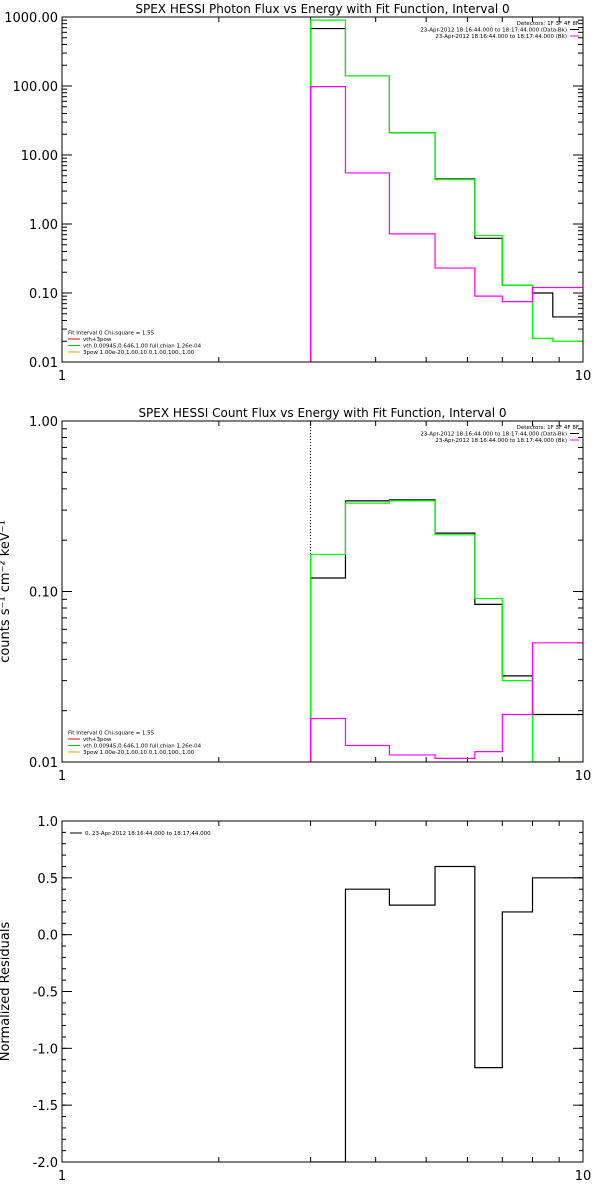  What do you see at coordinates (45, 1163) in the screenshot?
I see `y-tick-label: -2.0` at bounding box center [45, 1163].